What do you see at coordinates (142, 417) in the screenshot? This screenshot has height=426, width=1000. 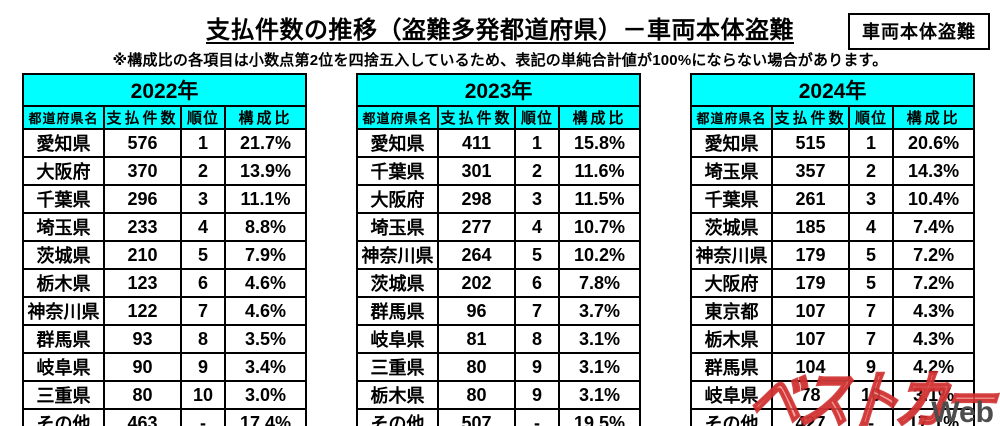 I see `count-cell: 463` at bounding box center [142, 417].